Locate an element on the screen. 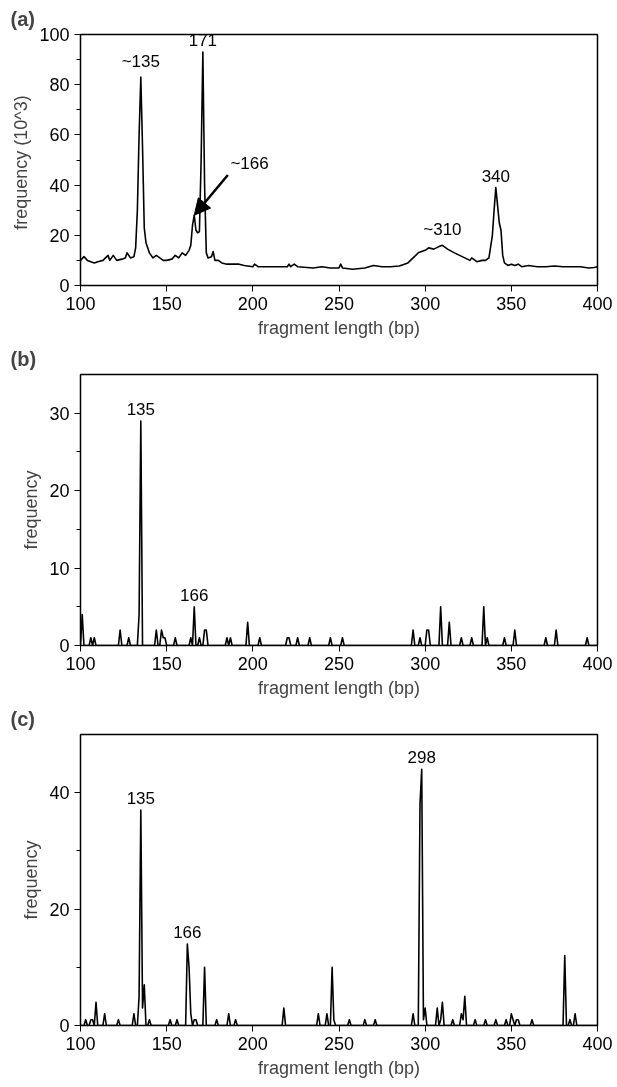  annotation: ~310 is located at coordinates (442, 230).